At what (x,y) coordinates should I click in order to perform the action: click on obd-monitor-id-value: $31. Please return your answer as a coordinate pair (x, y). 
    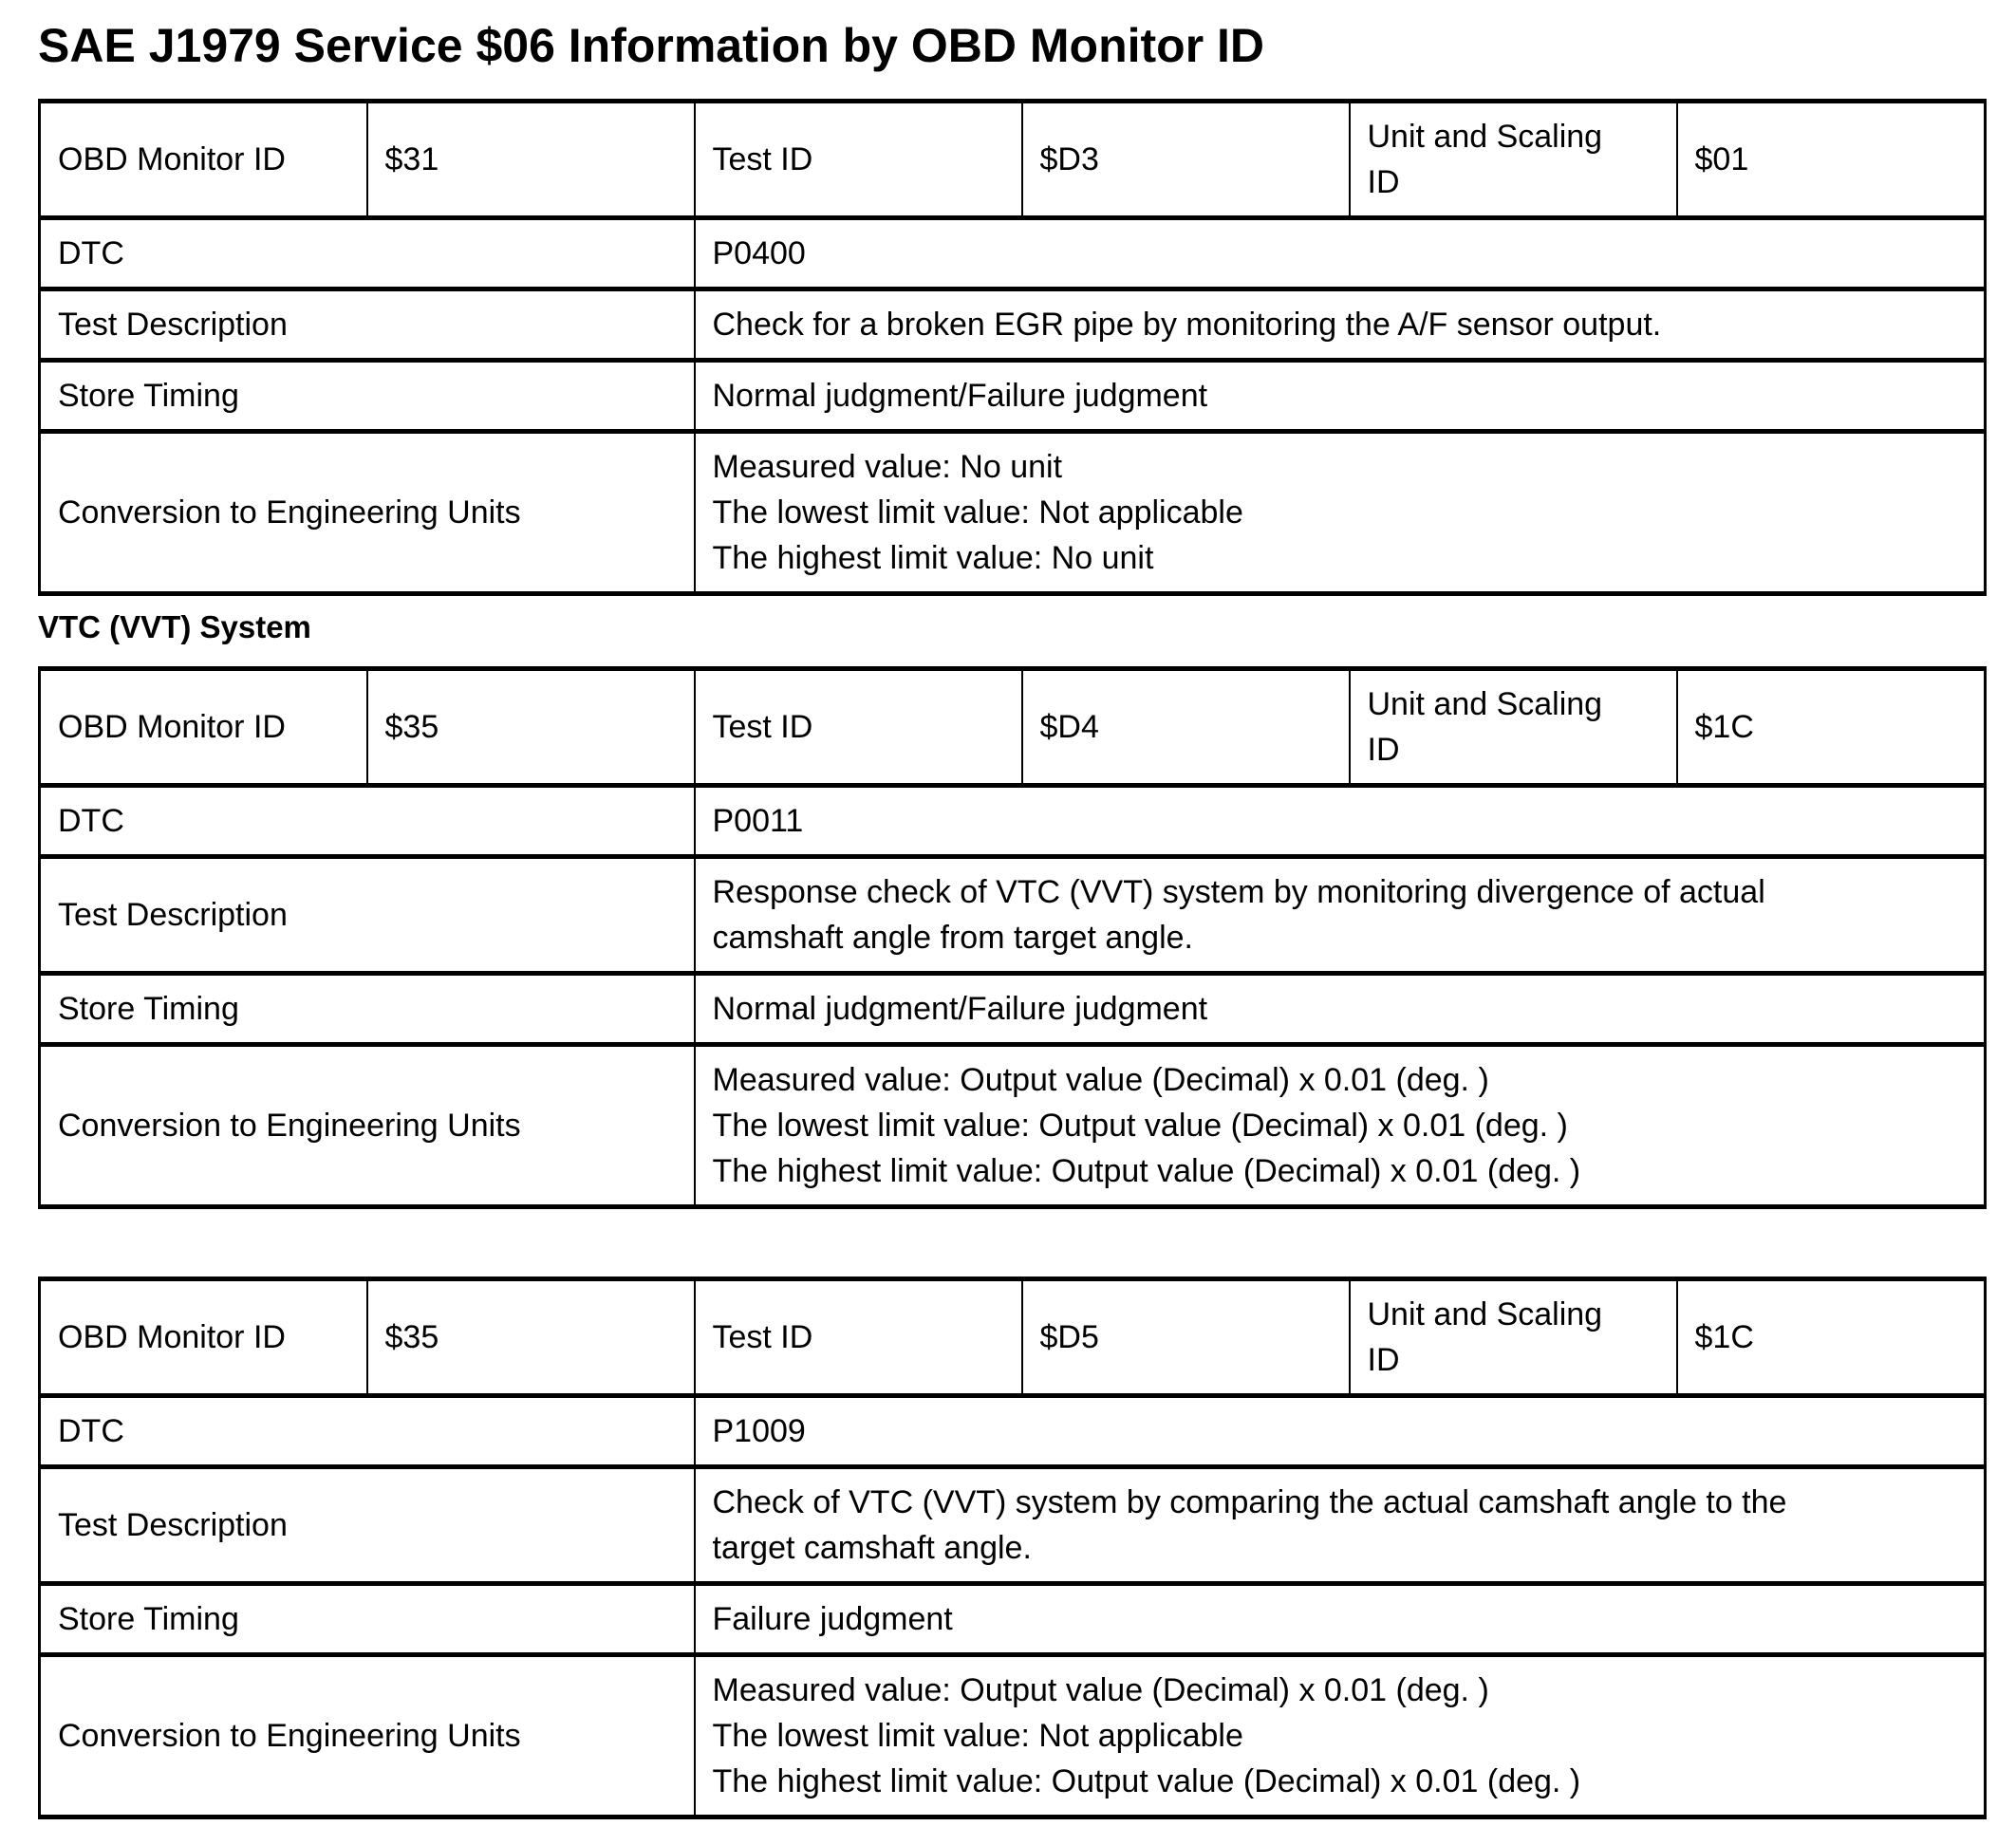
    Looking at the image, I should click on (530, 159).